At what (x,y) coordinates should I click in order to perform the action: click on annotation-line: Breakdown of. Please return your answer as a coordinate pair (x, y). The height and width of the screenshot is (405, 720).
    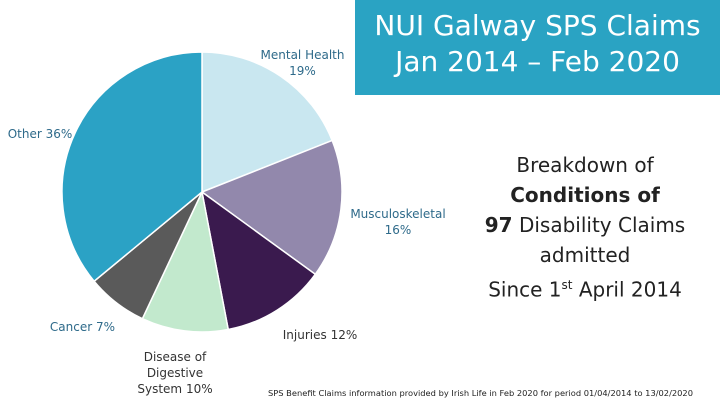
    Looking at the image, I should click on (585, 165).